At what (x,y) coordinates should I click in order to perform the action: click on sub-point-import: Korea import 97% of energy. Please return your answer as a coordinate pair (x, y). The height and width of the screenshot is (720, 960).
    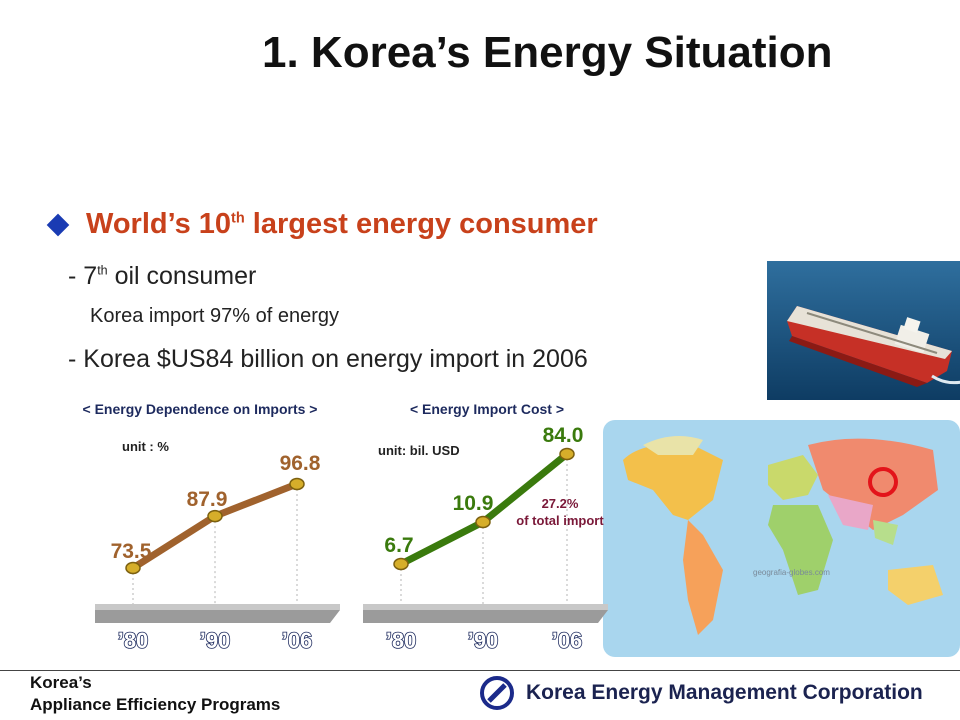
    Looking at the image, I should click on (215, 316).